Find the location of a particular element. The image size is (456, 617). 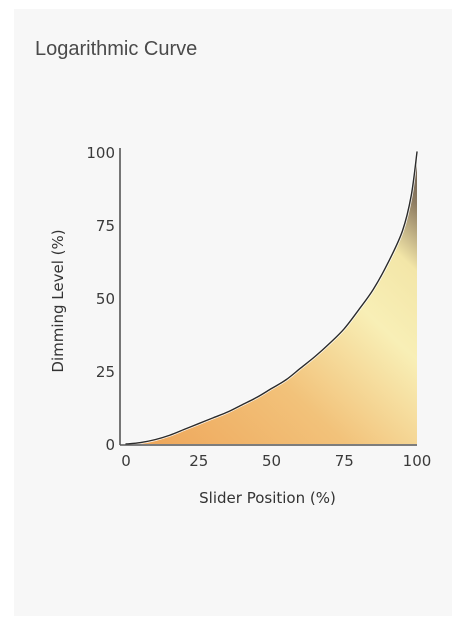

card-title: Logarithmic Curve is located at coordinates (116, 49).